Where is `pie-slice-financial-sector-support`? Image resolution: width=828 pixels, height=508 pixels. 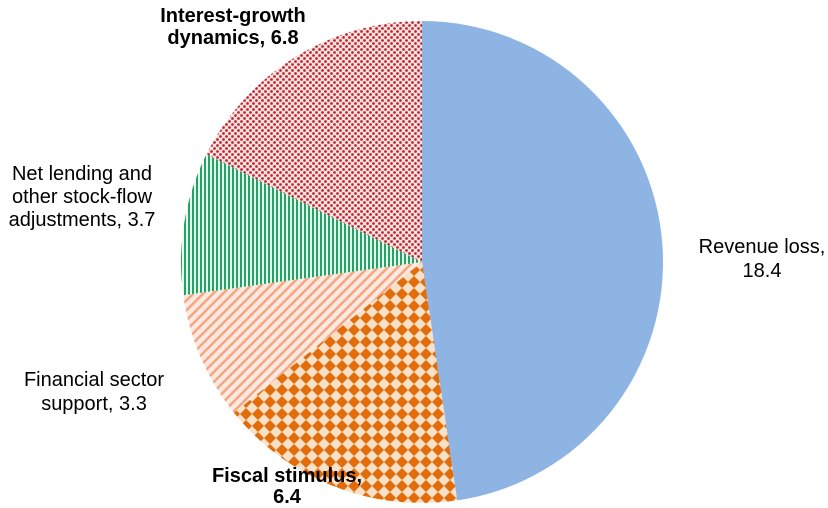 pie-slice-financial-sector-support is located at coordinates (302, 337).